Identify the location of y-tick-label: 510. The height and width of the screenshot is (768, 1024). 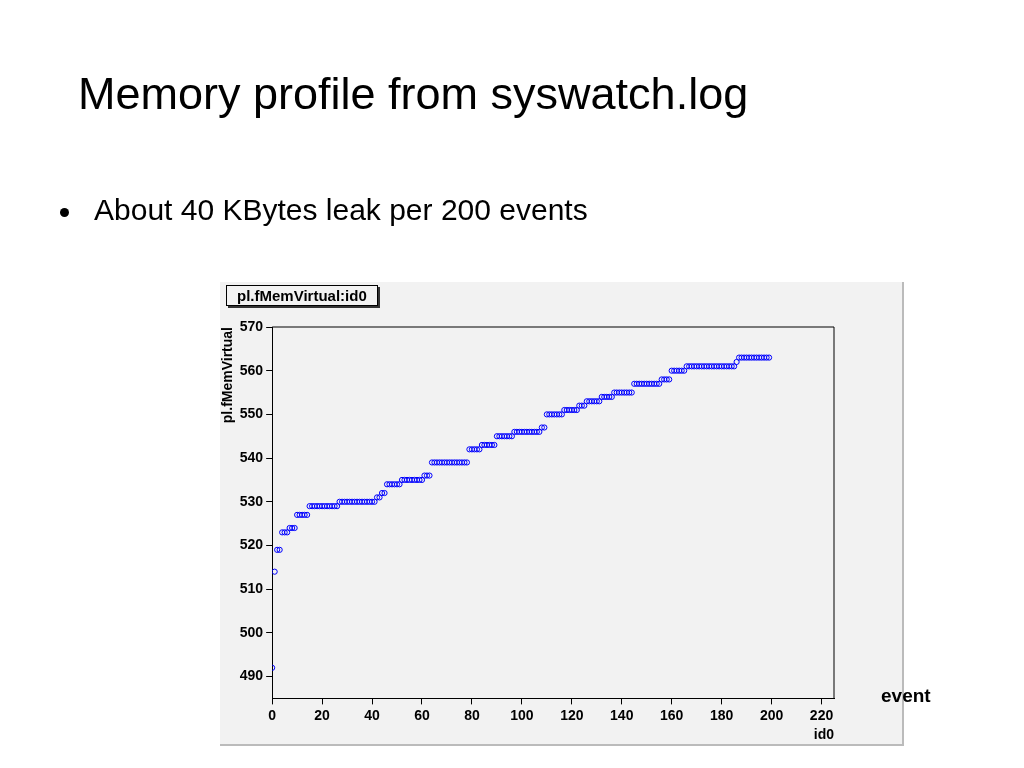
(251, 588).